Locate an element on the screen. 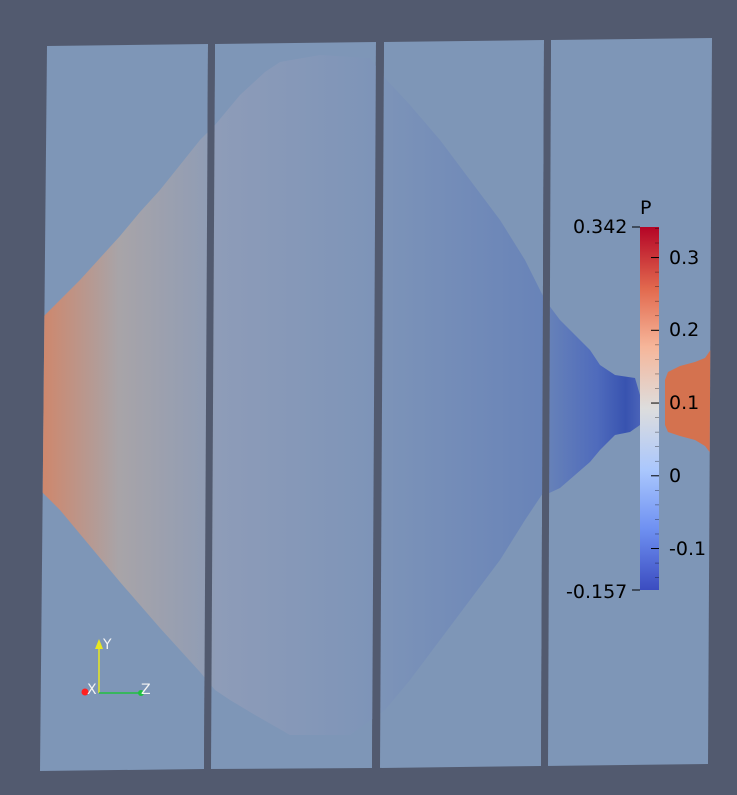 The image size is (737, 795). high-pressure-patch is located at coordinates (688, 401).